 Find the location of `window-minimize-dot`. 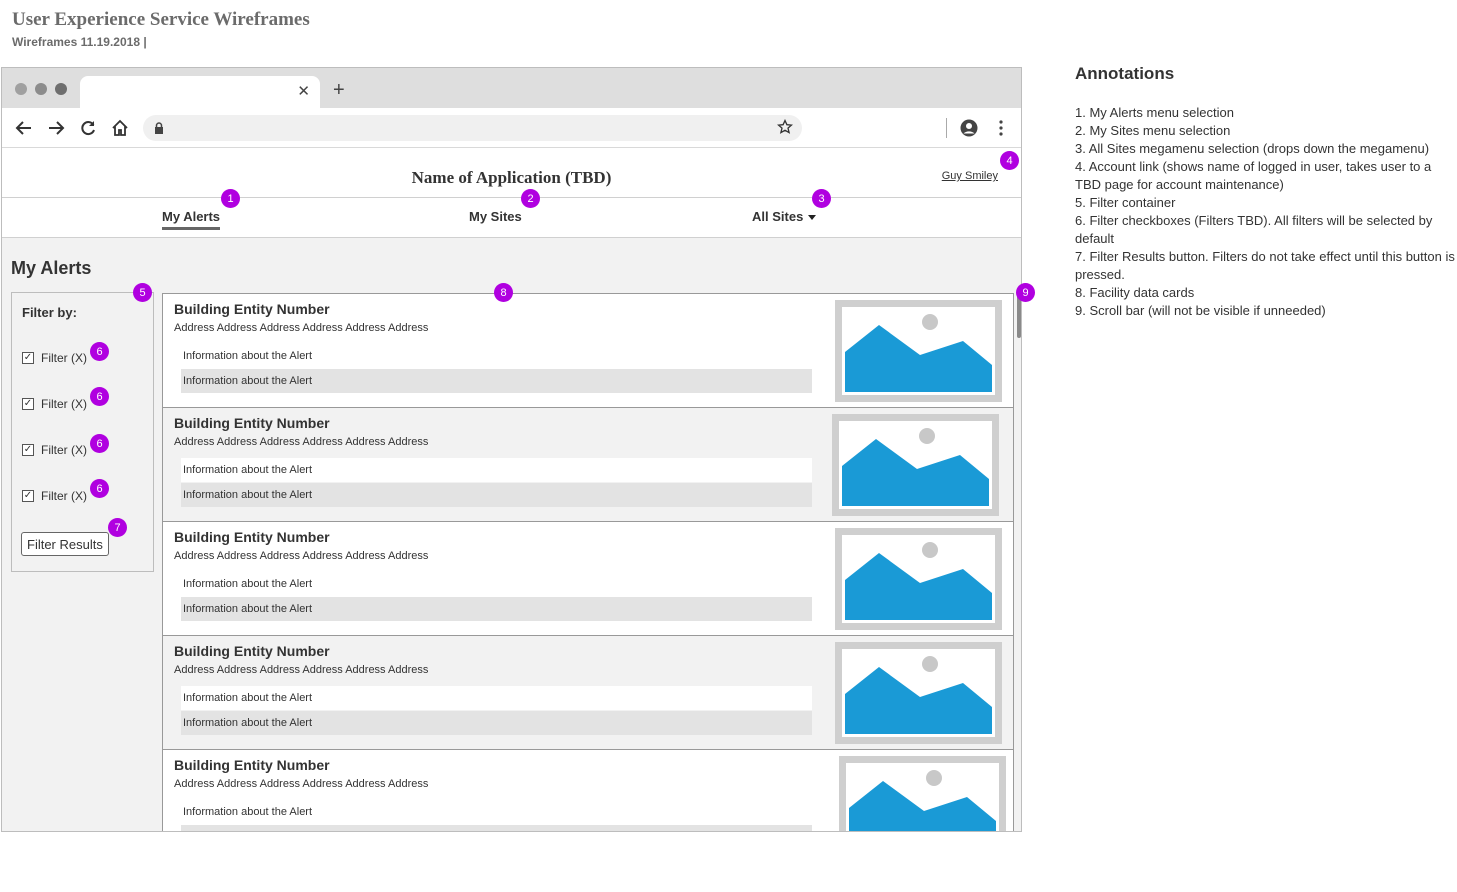

window-minimize-dot is located at coordinates (41, 89).